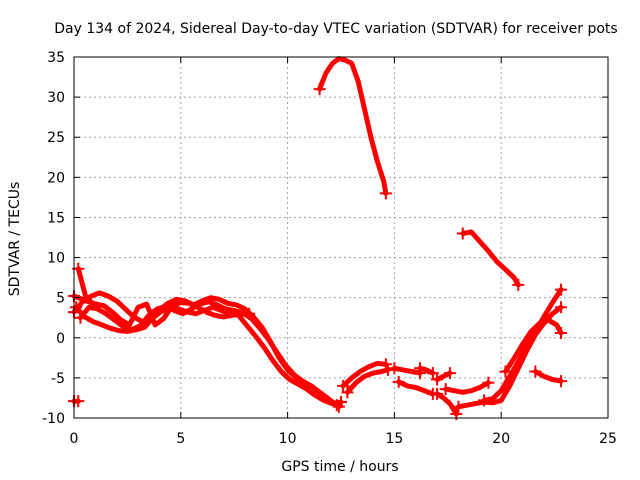 This screenshot has width=640, height=480. Describe the element at coordinates (56, 138) in the screenshot. I see `y-tick-label: 25` at that location.